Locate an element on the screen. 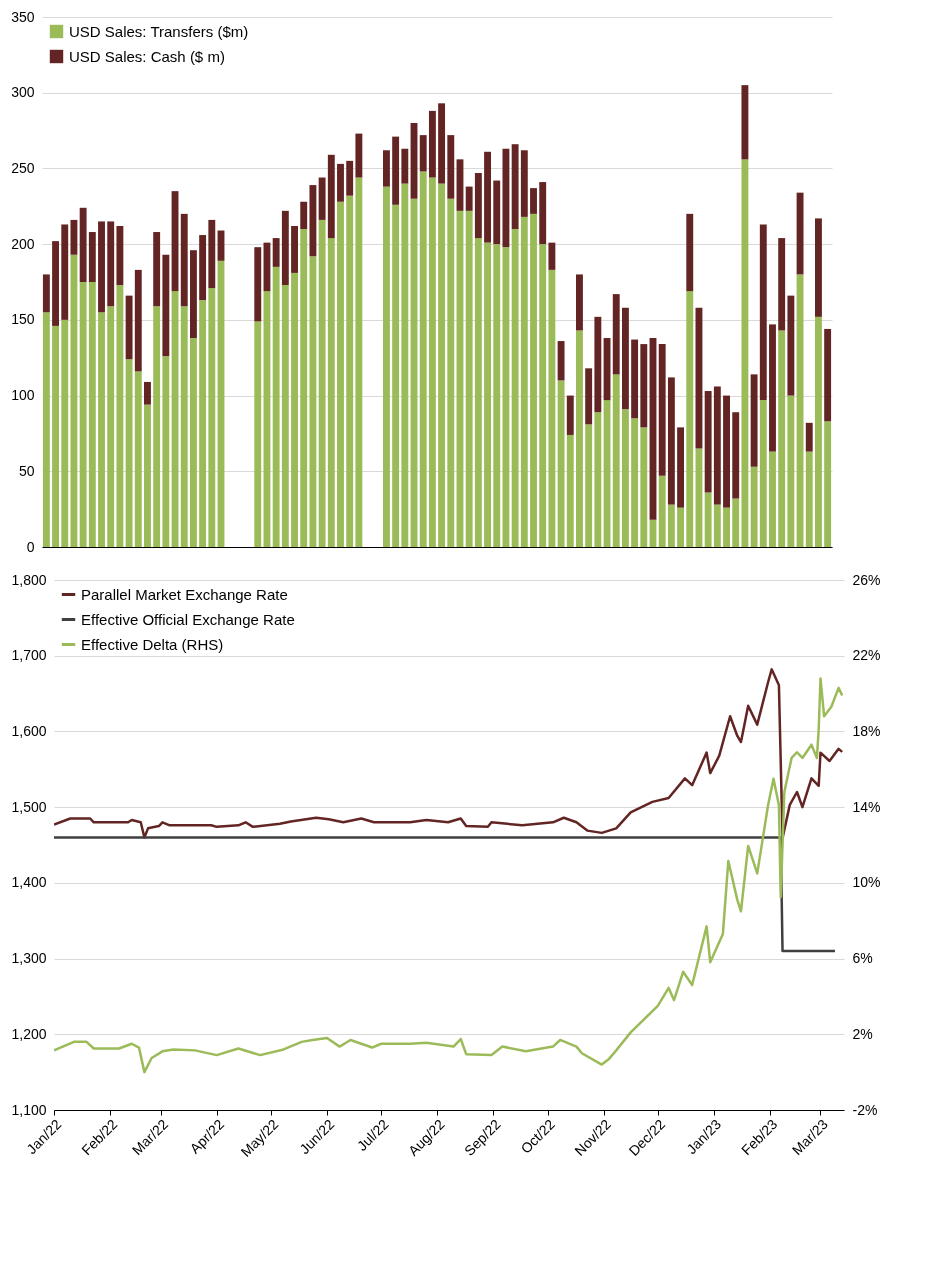 The width and height of the screenshot is (942, 1266). y-tick-label: 200 is located at coordinates (23, 243).